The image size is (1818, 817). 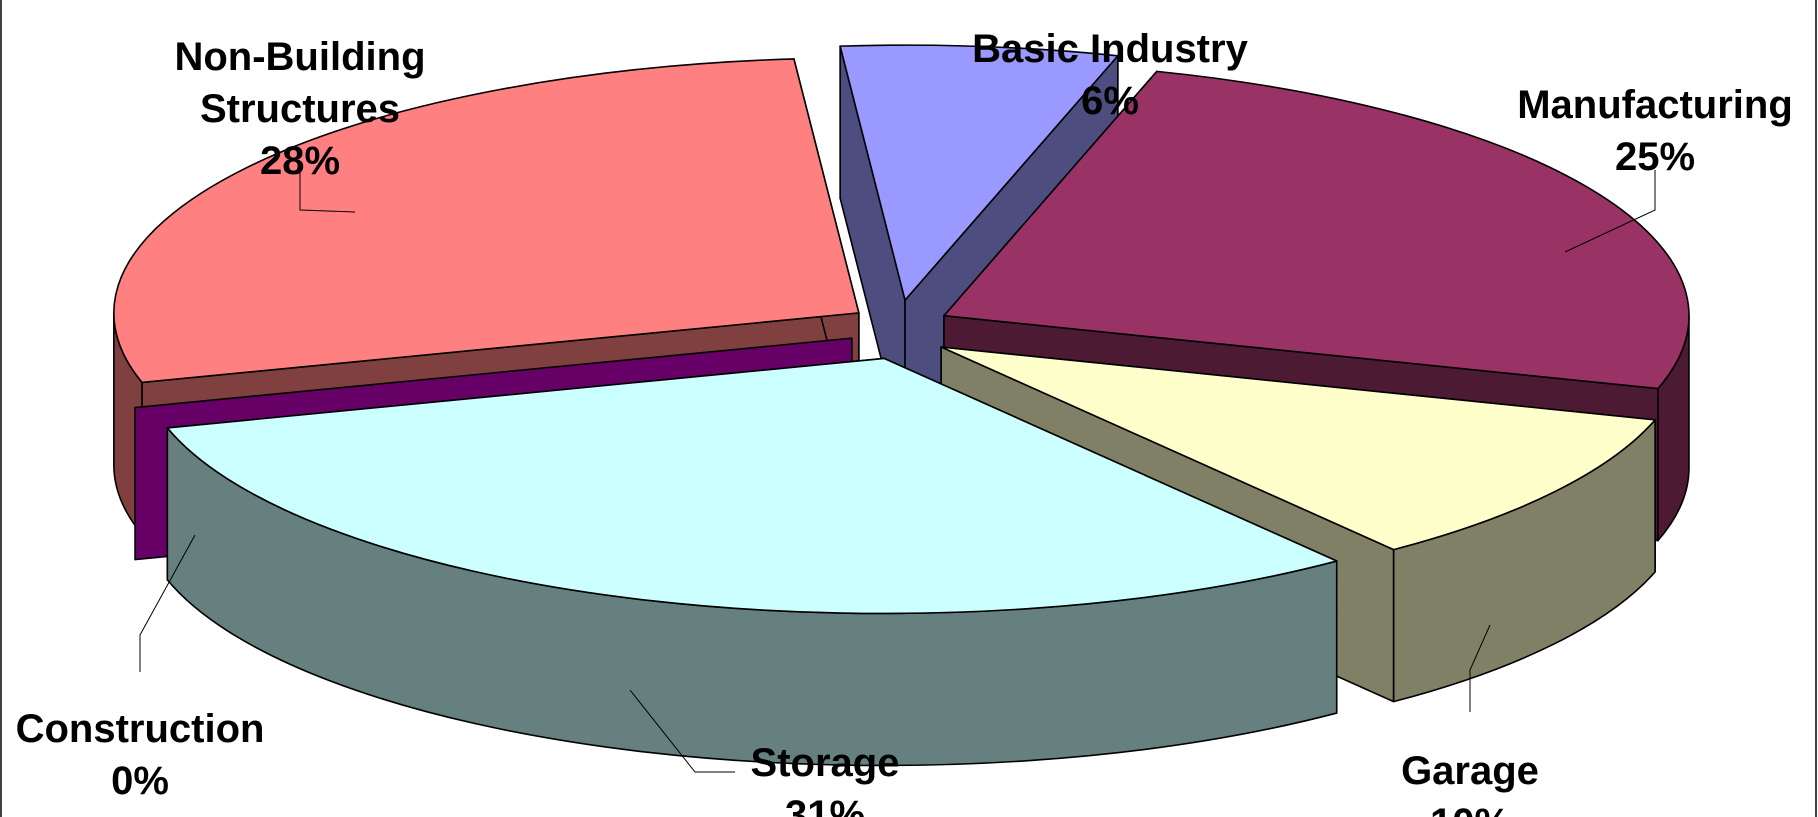 I want to click on leader-line-garage, so click(x=1480, y=668).